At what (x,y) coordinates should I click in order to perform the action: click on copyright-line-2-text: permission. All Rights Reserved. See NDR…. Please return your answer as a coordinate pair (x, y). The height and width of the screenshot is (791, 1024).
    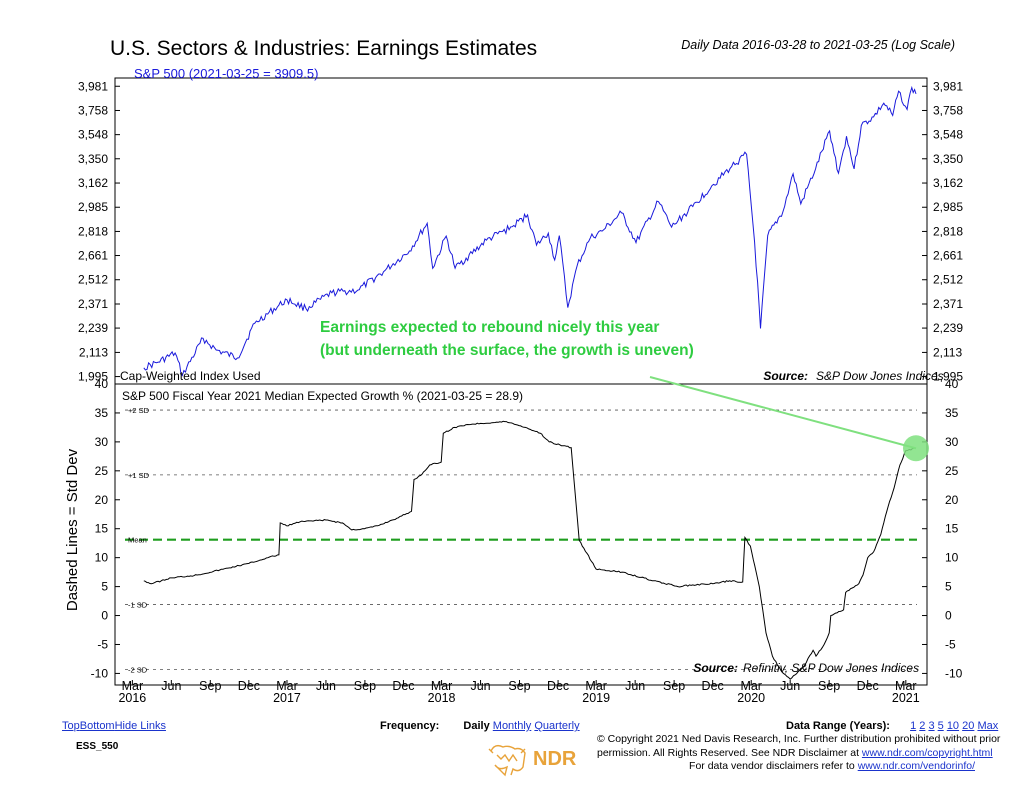
    Looking at the image, I should click on (729, 752).